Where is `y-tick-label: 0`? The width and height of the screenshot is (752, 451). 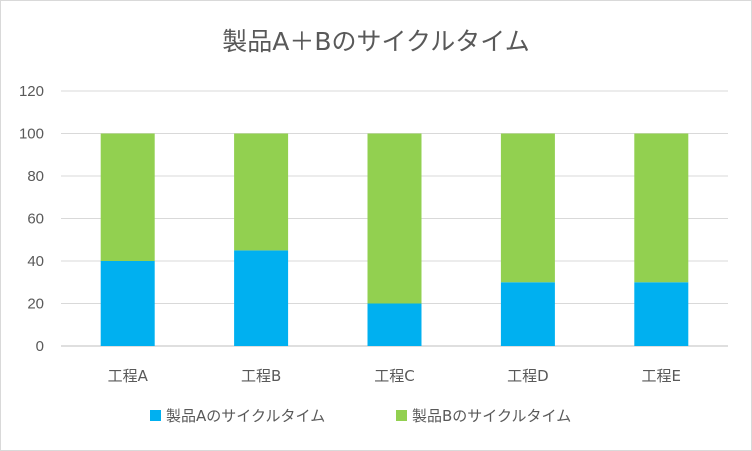 y-tick-label: 0 is located at coordinates (40, 346).